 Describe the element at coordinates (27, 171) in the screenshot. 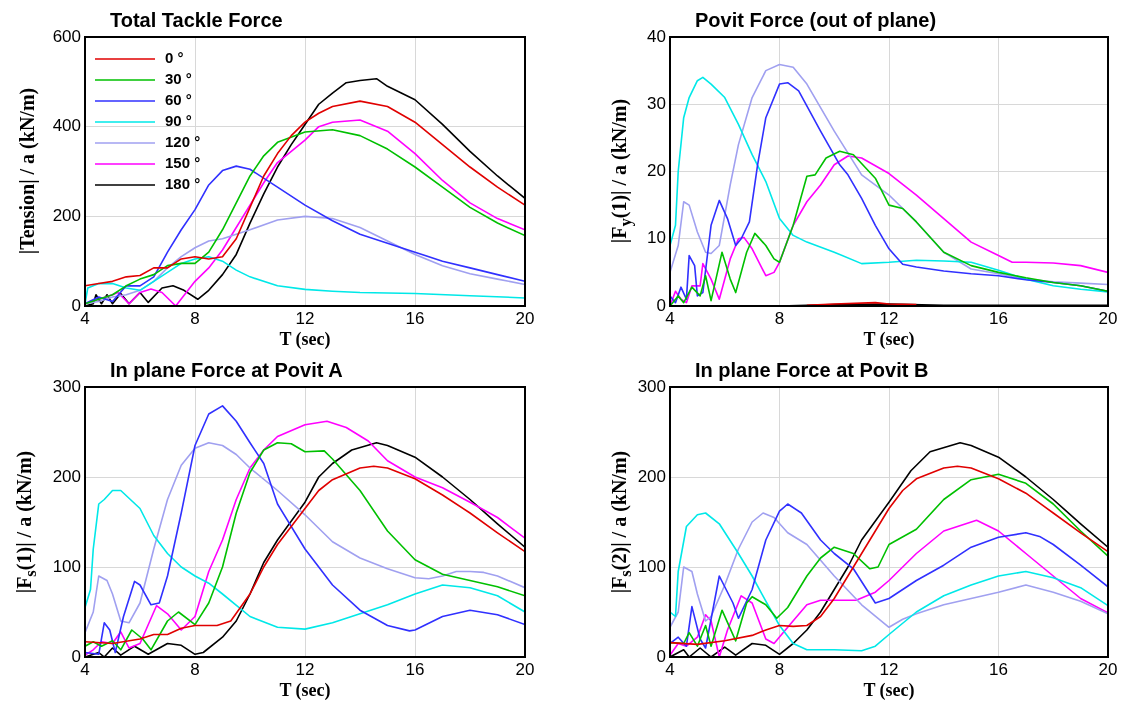

I see `y-axis-title: |Tension| / a (kN/m)` at that location.